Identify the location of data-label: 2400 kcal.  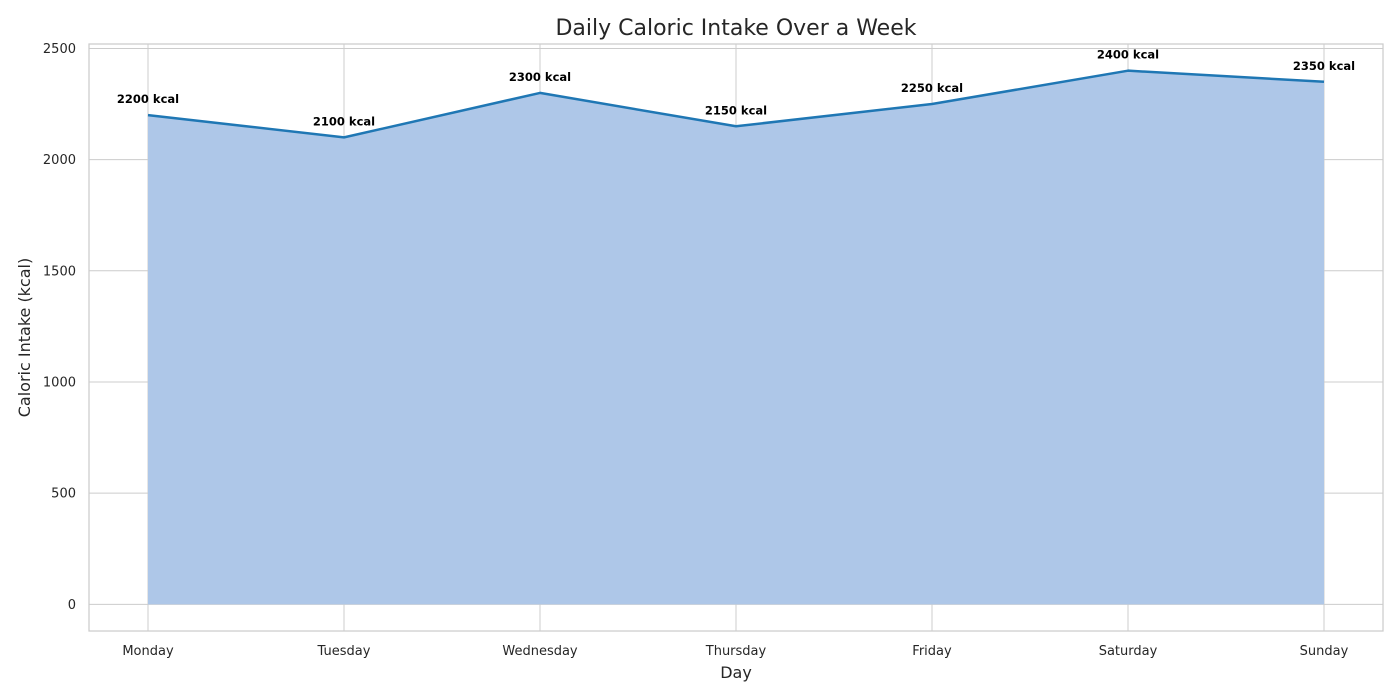
(1128, 55).